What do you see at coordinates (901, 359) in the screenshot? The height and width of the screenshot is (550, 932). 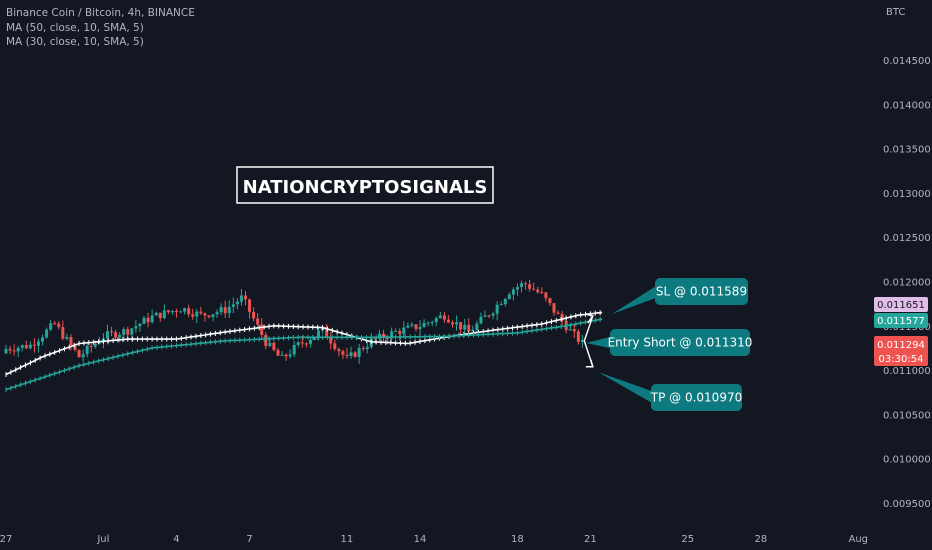 I see `bar-countdown: 03:30:54` at bounding box center [901, 359].